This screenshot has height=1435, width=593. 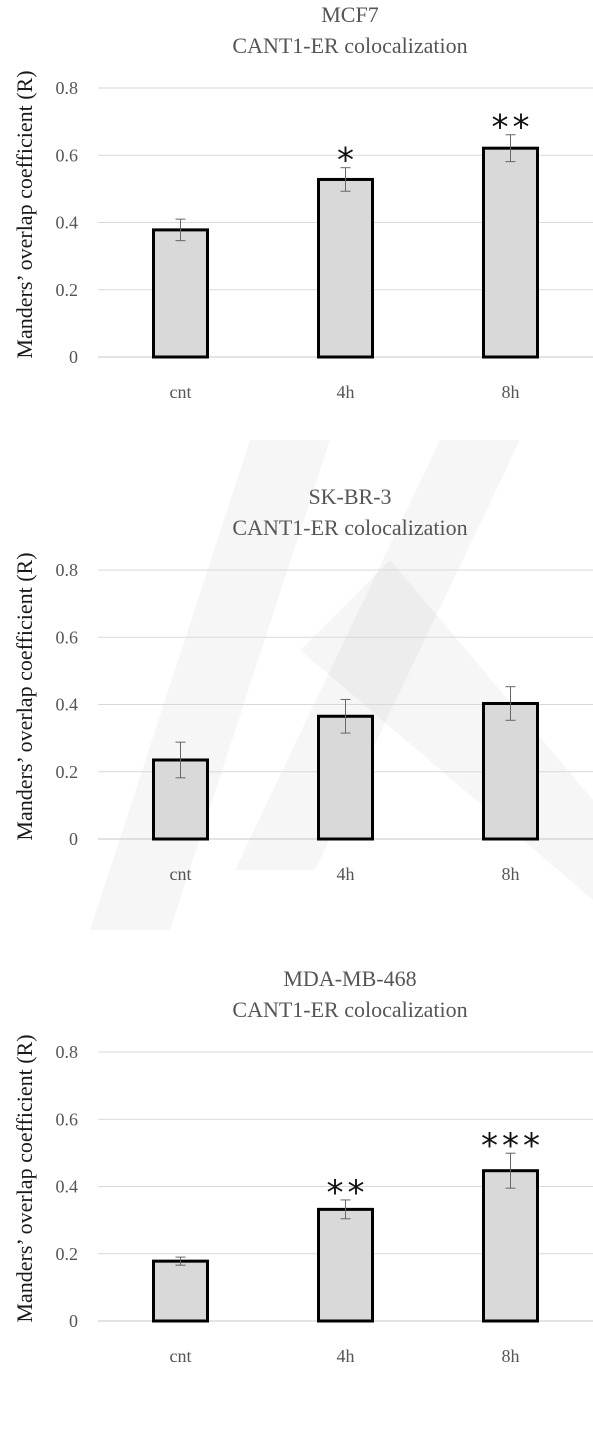 What do you see at coordinates (349, 978) in the screenshot?
I see `chart-title-line: MDA-MB-468` at bounding box center [349, 978].